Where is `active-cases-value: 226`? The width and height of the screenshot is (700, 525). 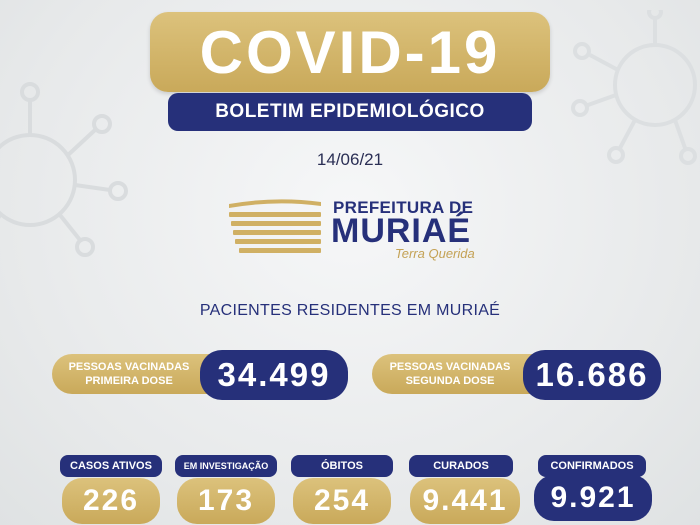
active-cases-value: 226 is located at coordinates (111, 501).